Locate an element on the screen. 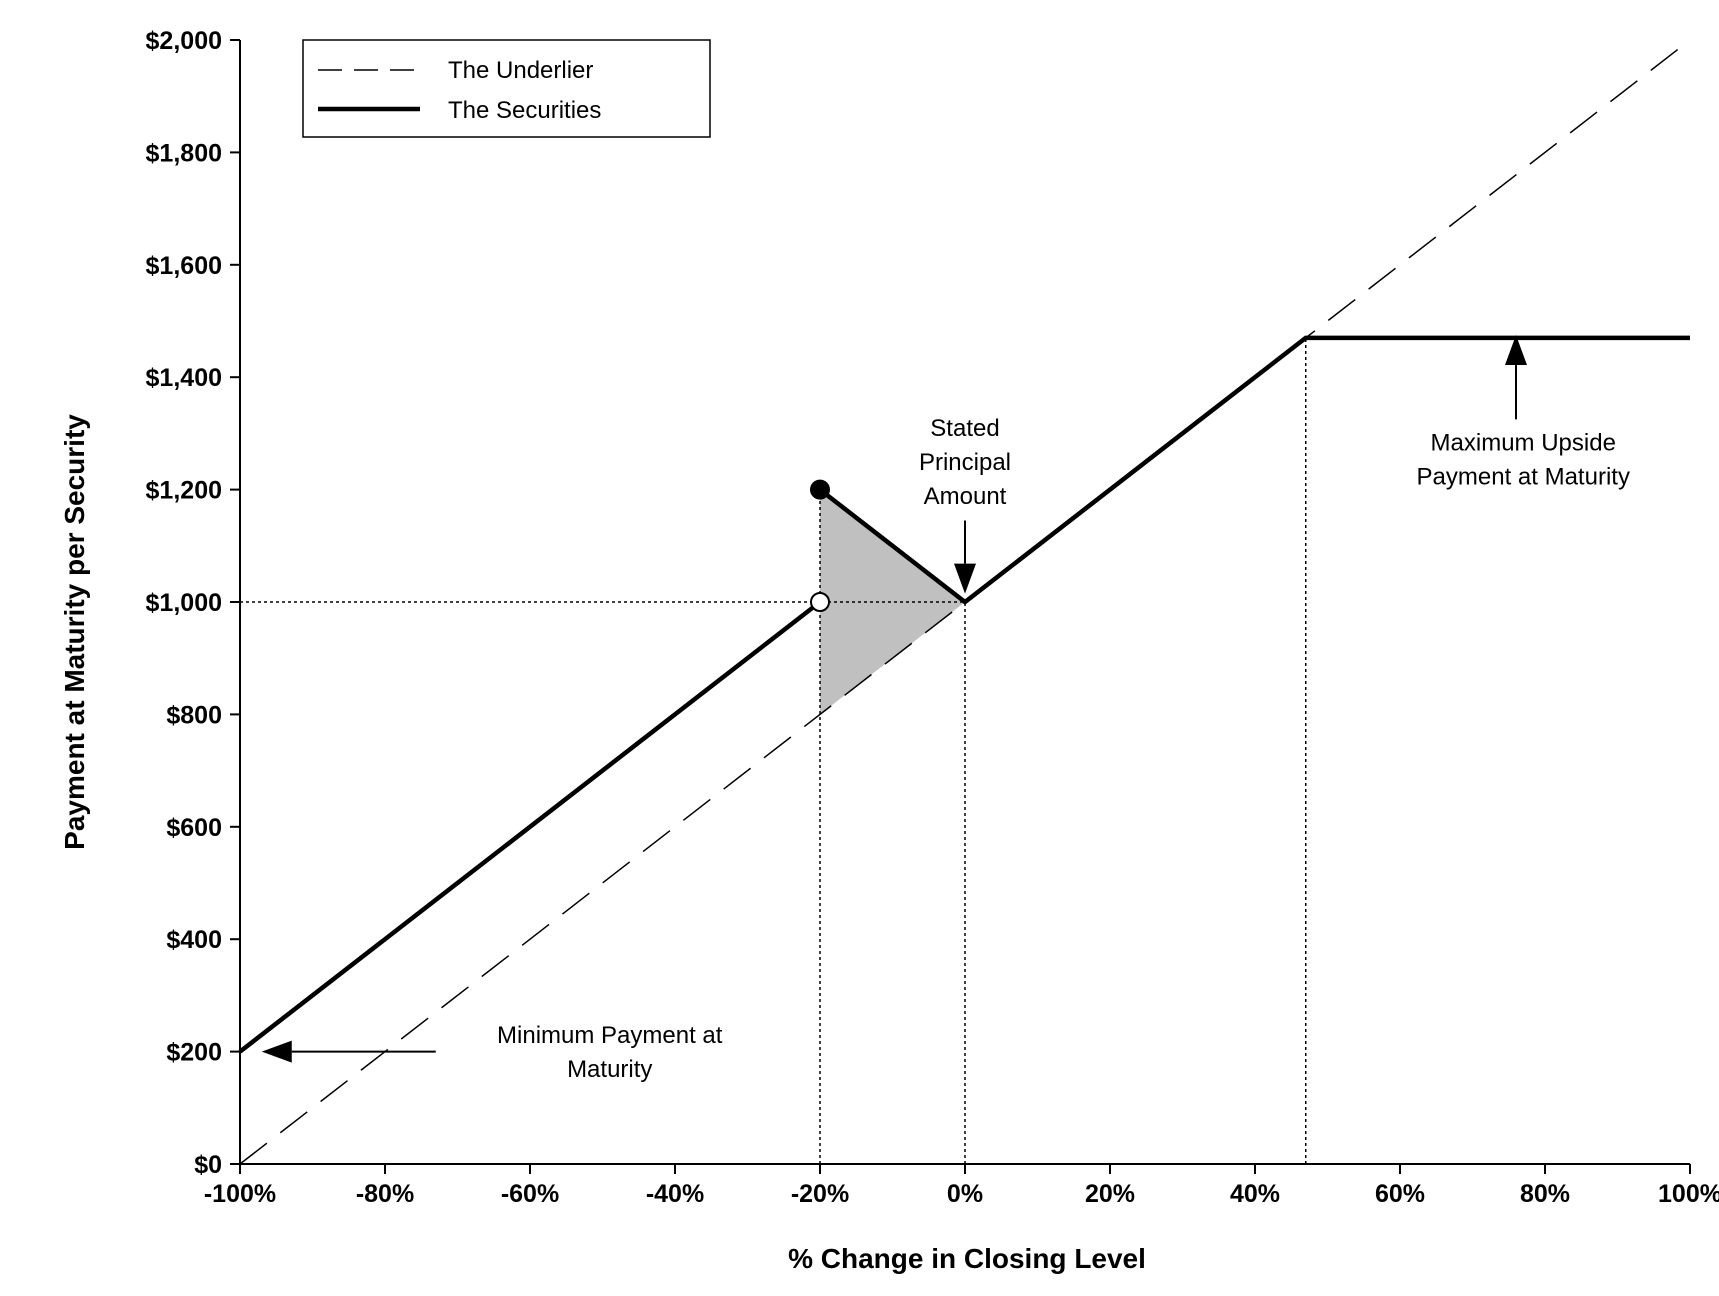  shaded-region is located at coordinates (892, 602).